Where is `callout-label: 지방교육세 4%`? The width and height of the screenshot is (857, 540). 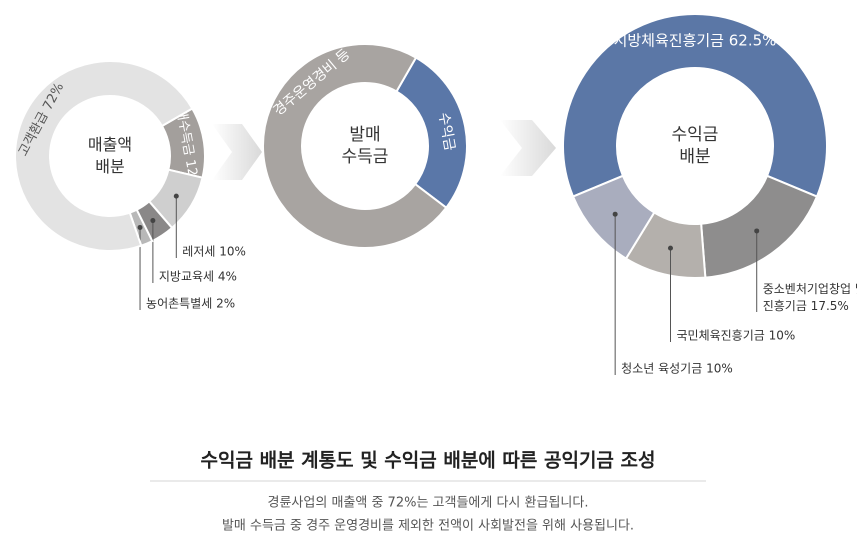 callout-label: 지방교육세 4% is located at coordinates (198, 277).